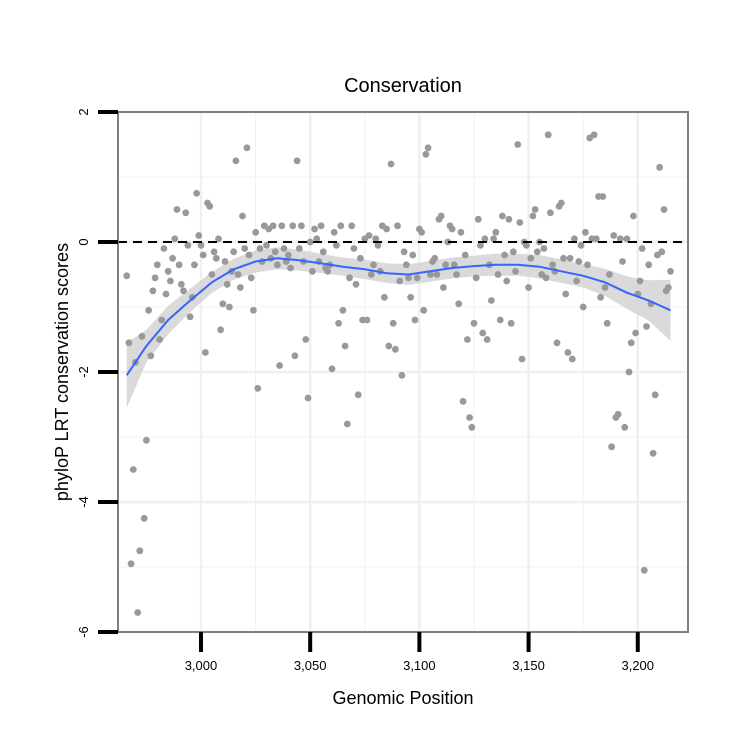  What do you see at coordinates (637, 665) in the screenshot?
I see `x-tick-label: 3,200` at bounding box center [637, 665].